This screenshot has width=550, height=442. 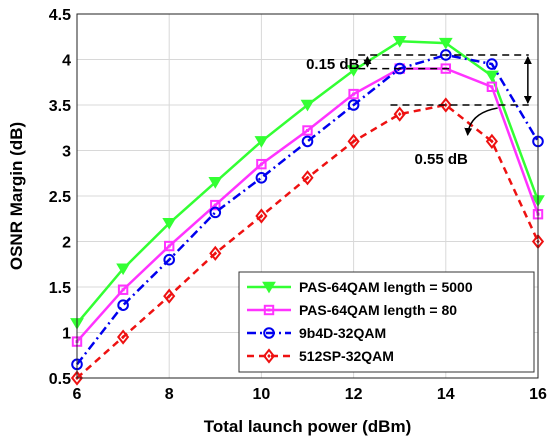 What do you see at coordinates (60, 288) in the screenshot?
I see `y-tick-label: 1.5` at bounding box center [60, 288].